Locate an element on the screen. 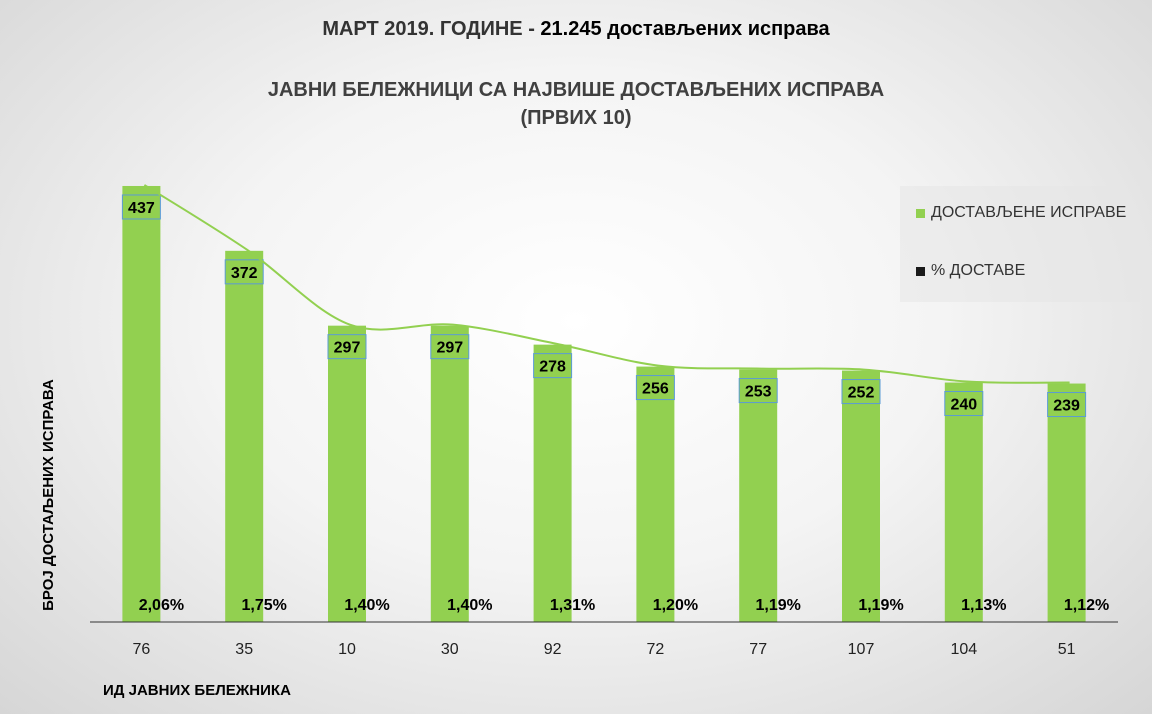  percent-label-92: 1,31% is located at coordinates (572, 605).